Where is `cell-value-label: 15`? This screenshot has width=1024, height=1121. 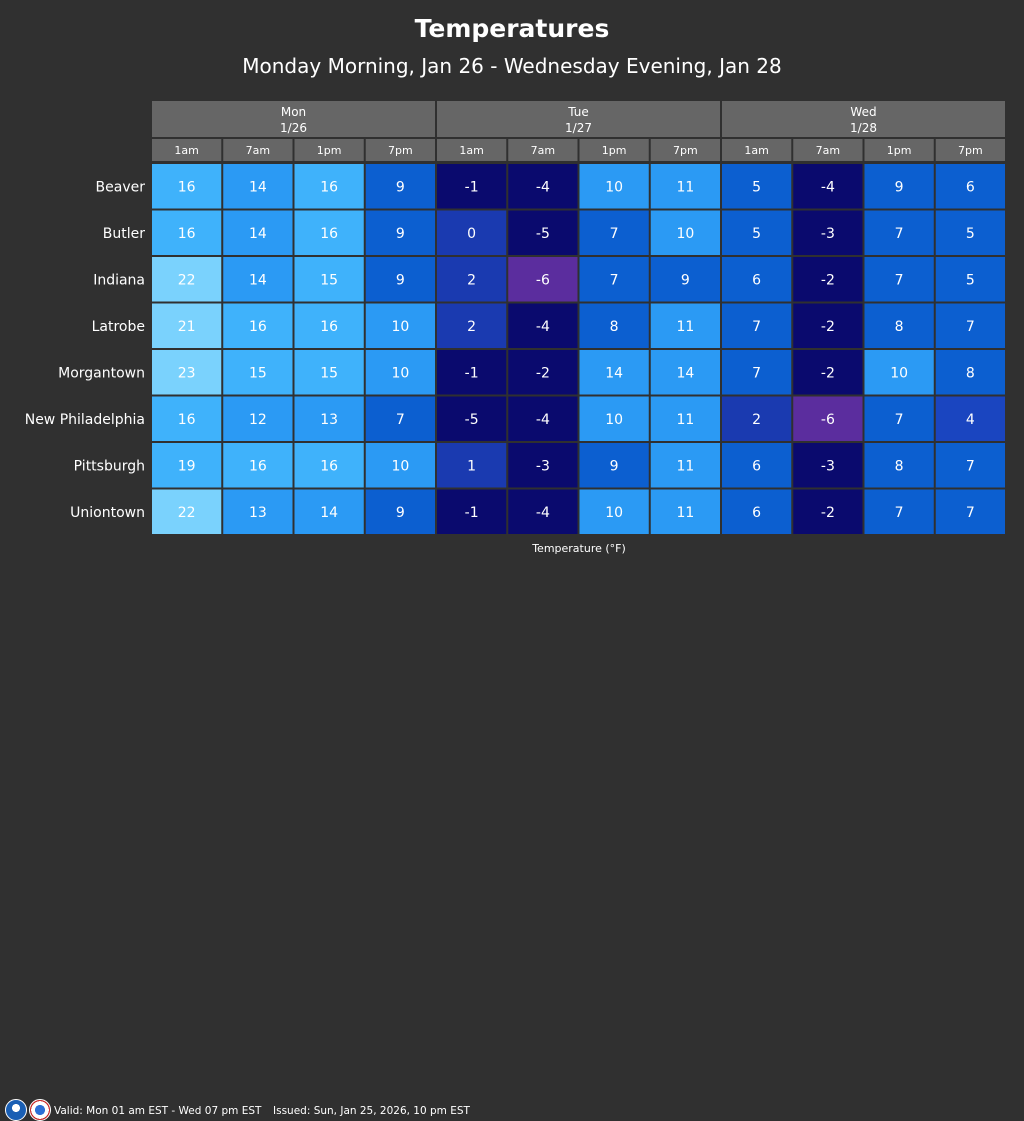 cell-value-label: 15 is located at coordinates (329, 280).